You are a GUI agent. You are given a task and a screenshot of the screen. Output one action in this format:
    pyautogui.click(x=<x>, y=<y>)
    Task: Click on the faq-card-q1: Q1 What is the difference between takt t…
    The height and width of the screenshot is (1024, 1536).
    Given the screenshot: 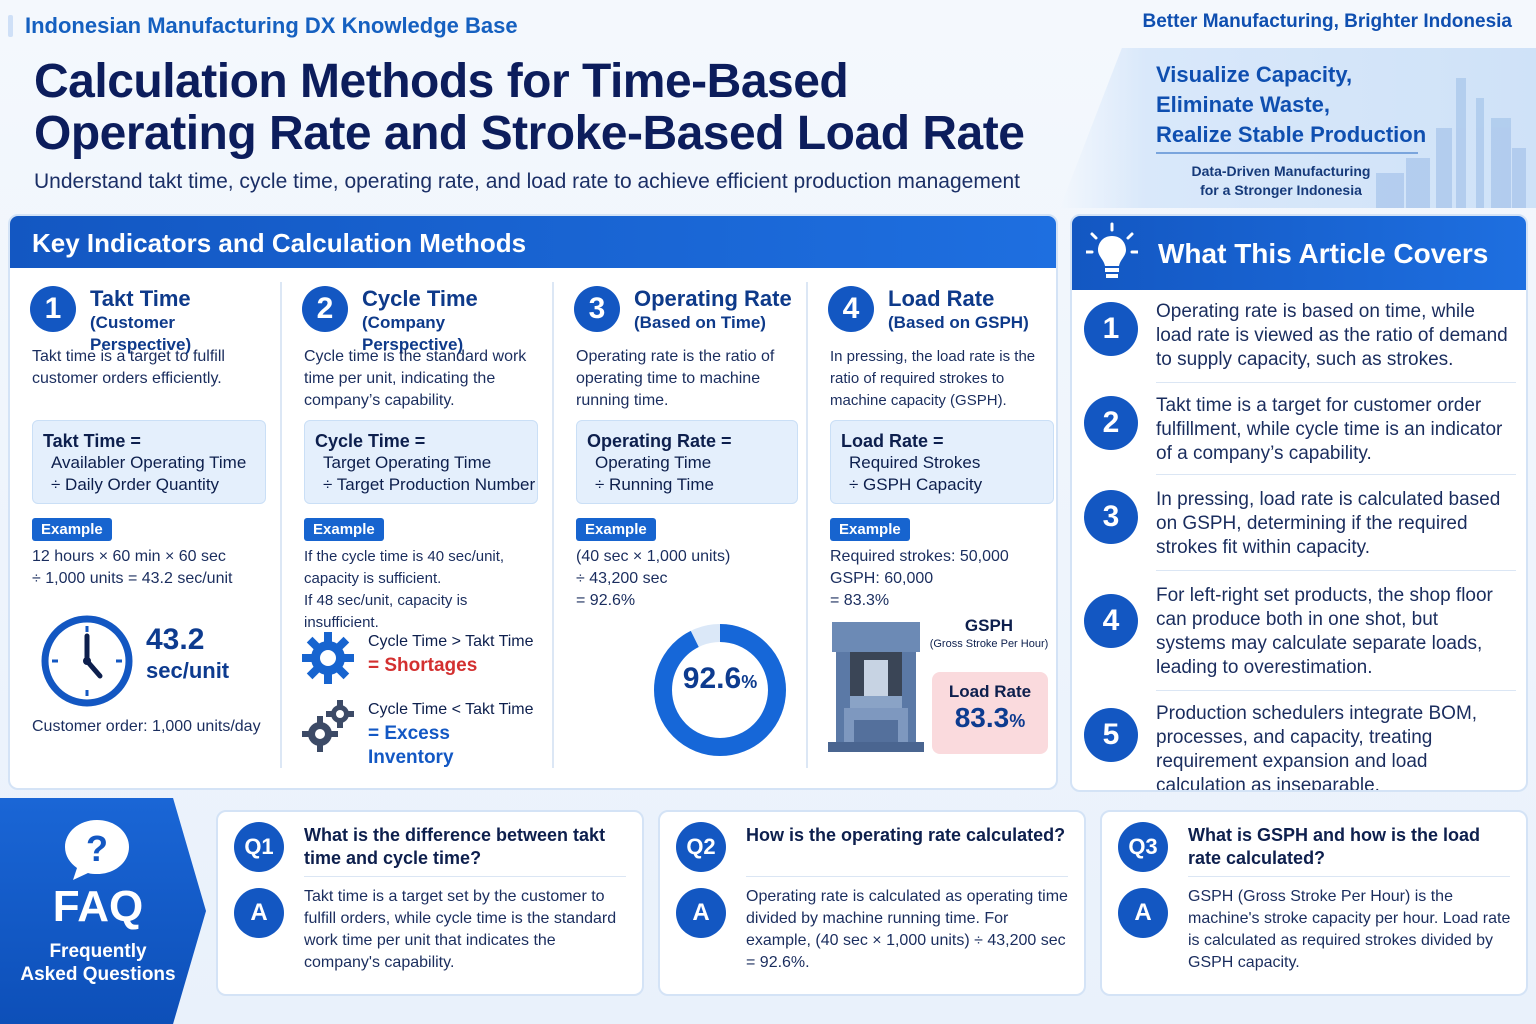 What is the action you would take?
    pyautogui.click(x=430, y=903)
    